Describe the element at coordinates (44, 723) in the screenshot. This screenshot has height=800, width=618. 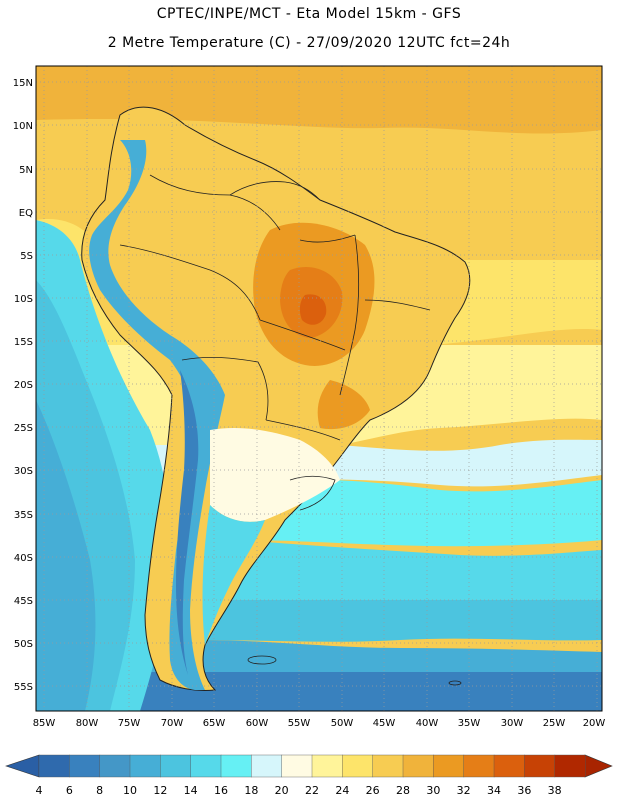
I see `lon-label: 85W` at that location.